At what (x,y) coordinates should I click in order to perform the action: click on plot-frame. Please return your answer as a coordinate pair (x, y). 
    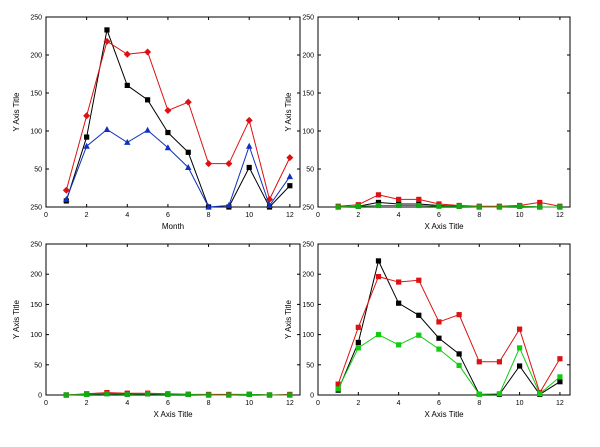
    Looking at the image, I should click on (173, 319).